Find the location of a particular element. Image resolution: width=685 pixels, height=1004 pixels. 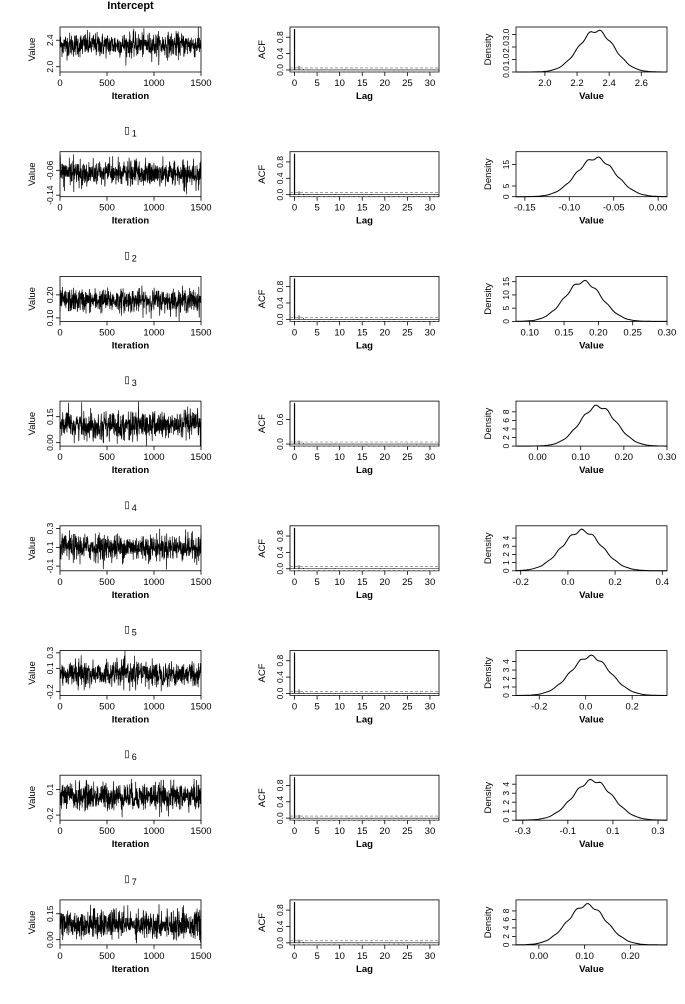

density-ytick-label: 6 is located at coordinates (506, 420).